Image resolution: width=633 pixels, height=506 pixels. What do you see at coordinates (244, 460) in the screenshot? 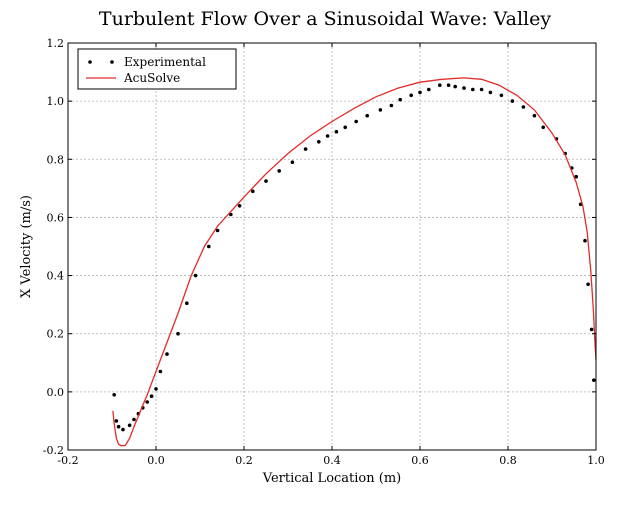
I see `x-tick-label: 0.2` at bounding box center [244, 460].